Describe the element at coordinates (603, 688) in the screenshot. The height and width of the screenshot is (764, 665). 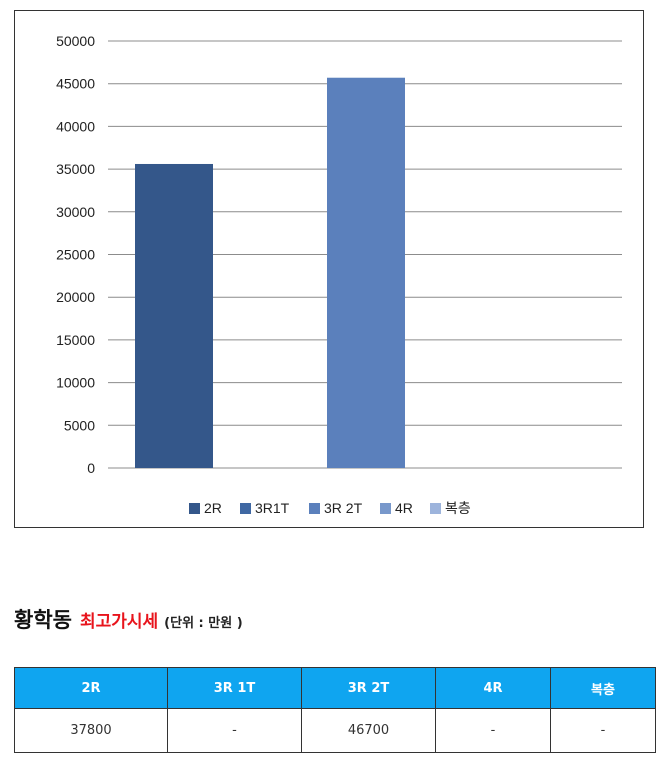
I see `header-duplex: 복층` at that location.